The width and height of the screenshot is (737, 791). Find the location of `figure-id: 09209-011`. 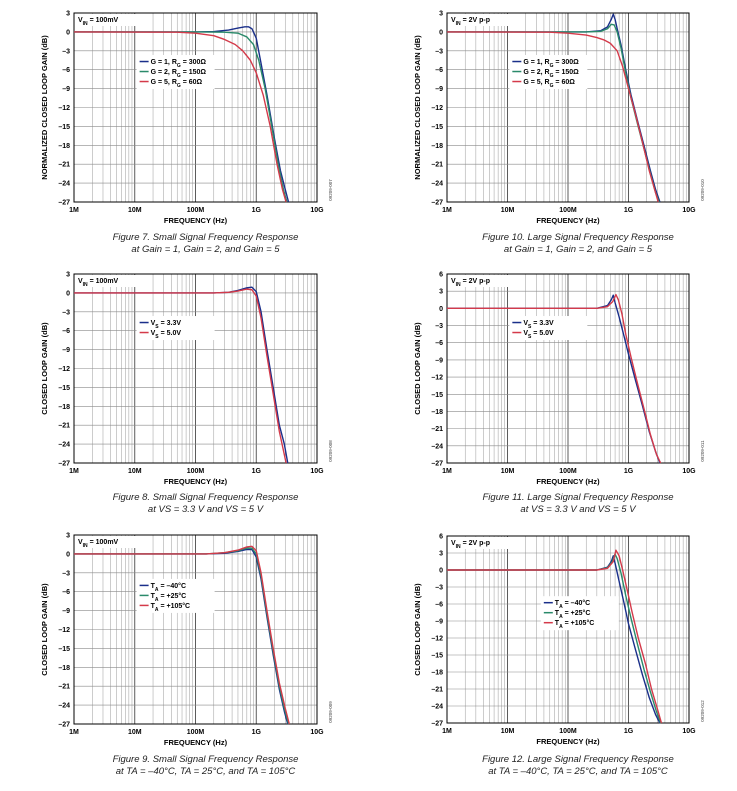

figure-id: 09209-011 is located at coordinates (702, 451).